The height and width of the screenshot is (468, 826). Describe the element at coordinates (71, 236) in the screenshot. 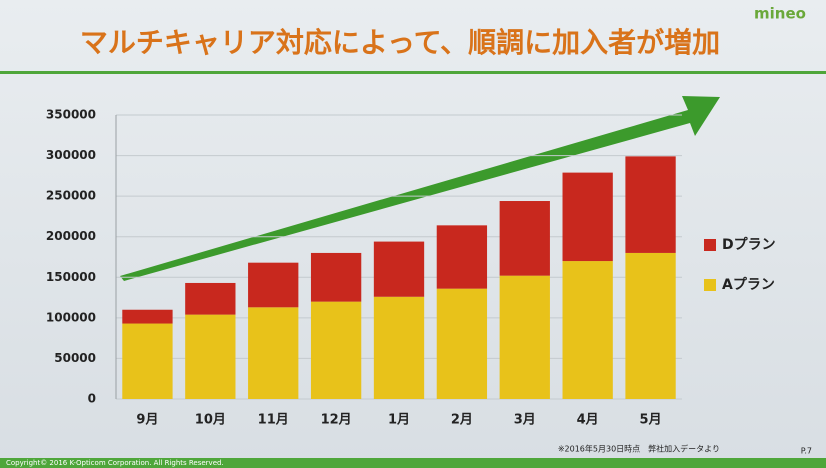

I see `y-tick-label: 200000` at that location.